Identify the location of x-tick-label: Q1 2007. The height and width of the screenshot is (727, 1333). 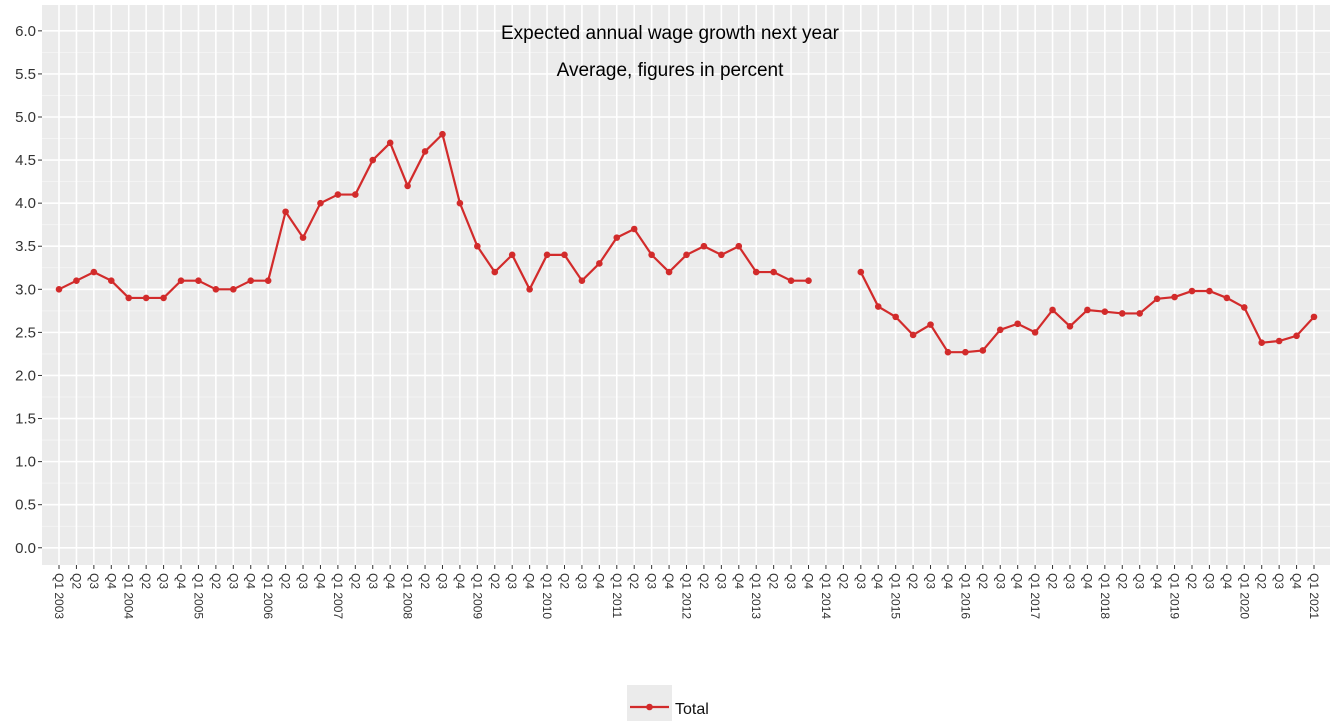
(338, 596).